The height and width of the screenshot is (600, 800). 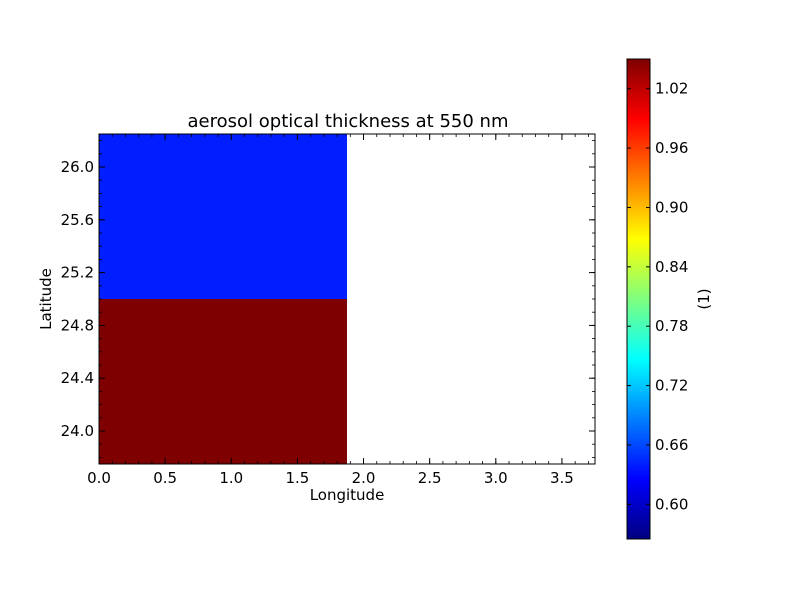 What do you see at coordinates (430, 478) in the screenshot?
I see `x-tick-label: 2.5` at bounding box center [430, 478].